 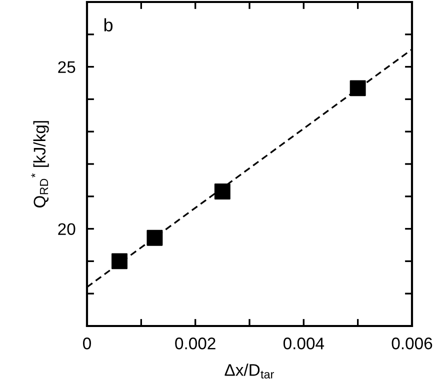 I want to click on y-tick-label: 20, so click(x=67, y=229).